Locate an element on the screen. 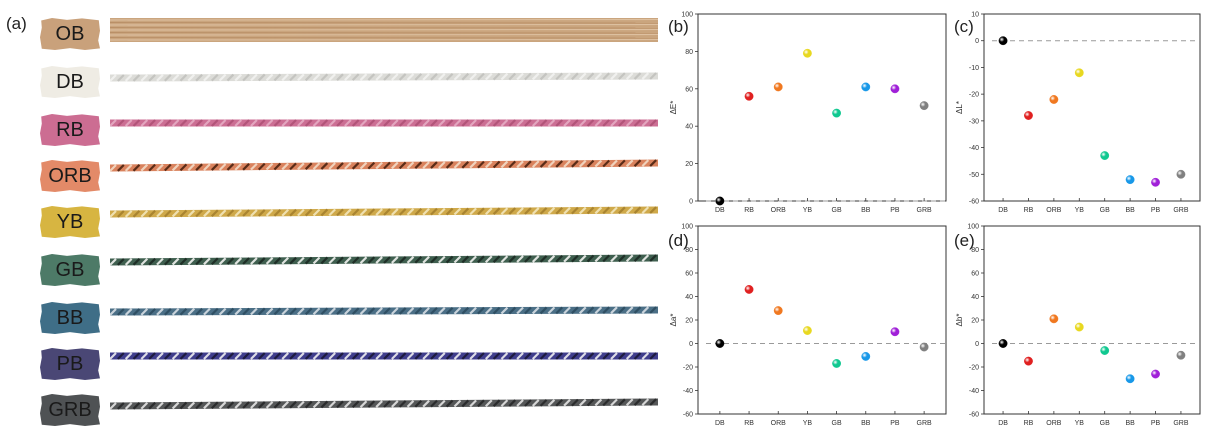  swatch-label: YB is located at coordinates (70, 221).